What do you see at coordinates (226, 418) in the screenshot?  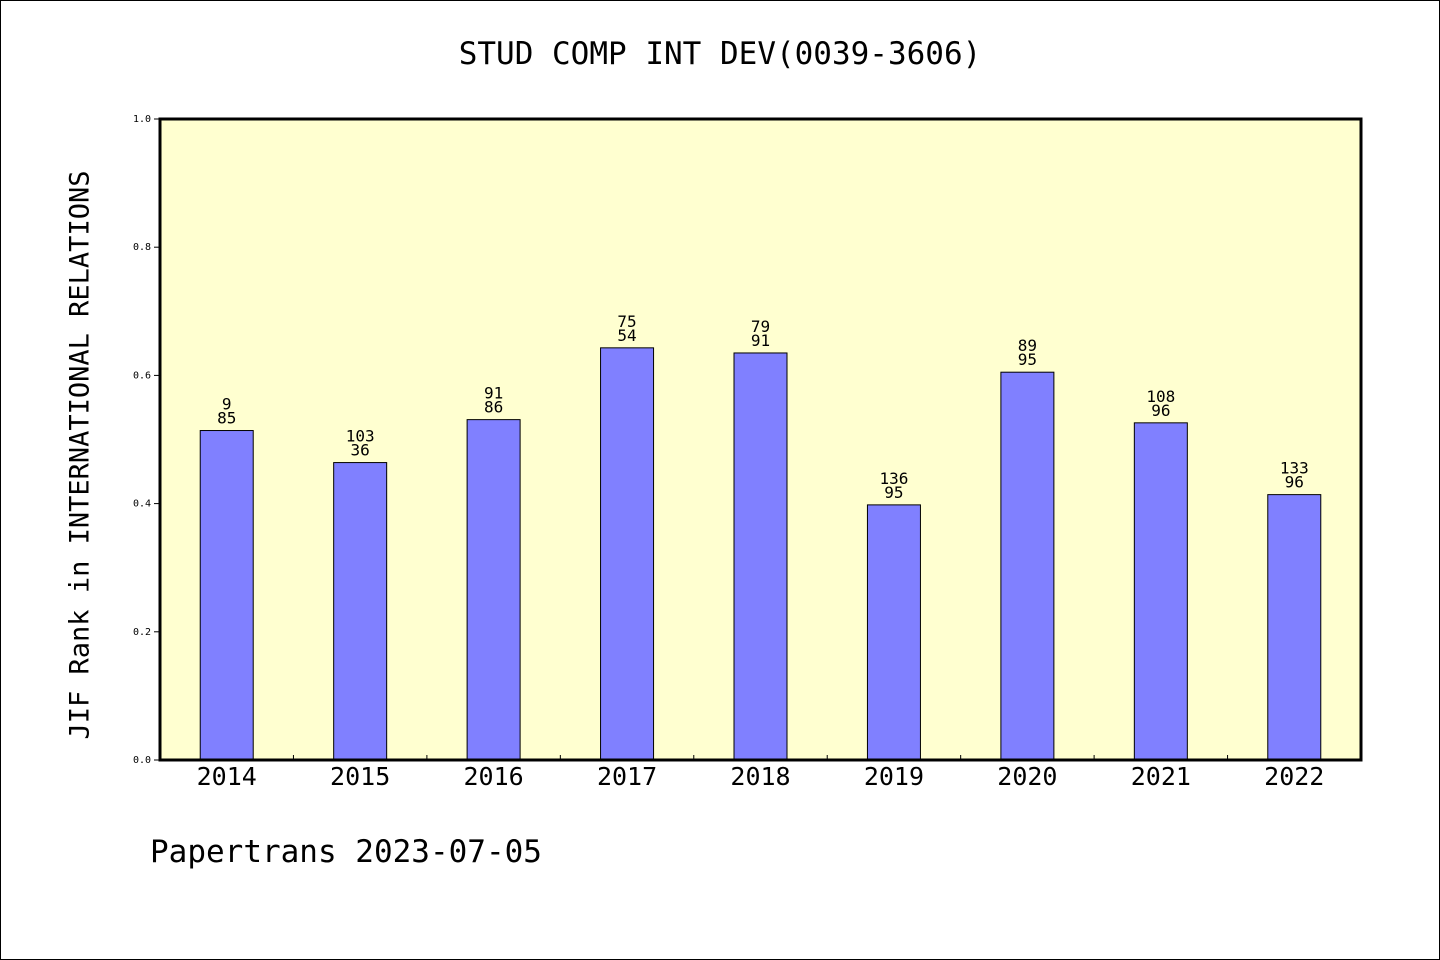 I see `bar-label-bottom: 85` at bounding box center [226, 418].